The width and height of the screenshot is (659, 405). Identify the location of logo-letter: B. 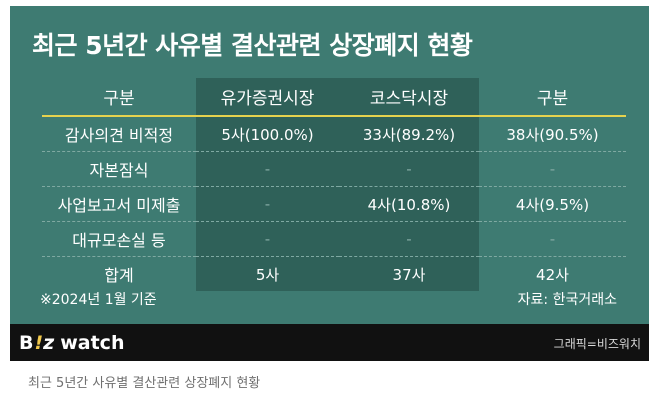
(26, 343).